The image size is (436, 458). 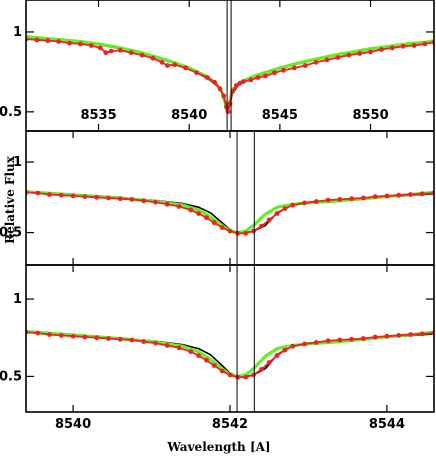 I want to click on x-tick-label: 8550, so click(x=370, y=115).